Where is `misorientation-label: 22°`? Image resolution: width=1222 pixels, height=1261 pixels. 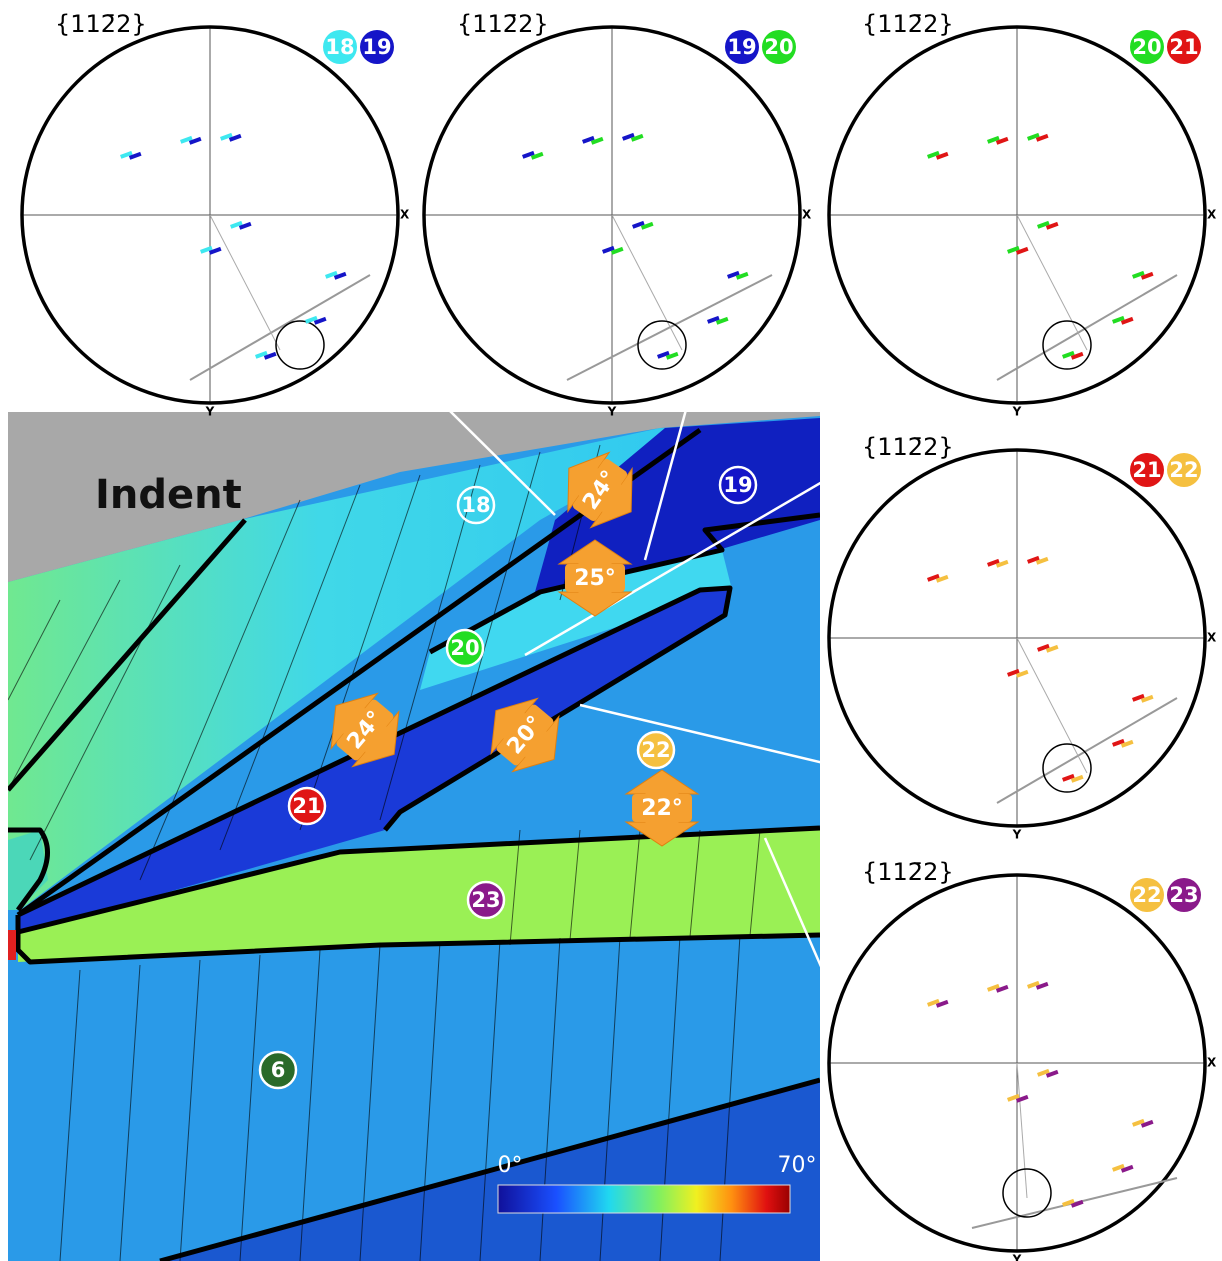 misorientation-label: 22° is located at coordinates (662, 808).